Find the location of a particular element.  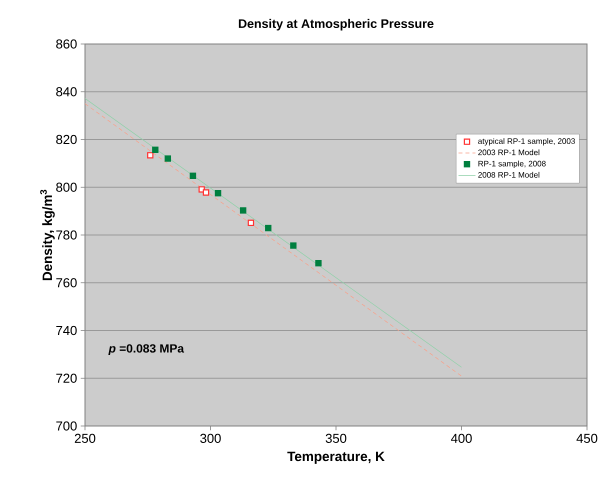

chart-title: Density at Atmospheric Pressure is located at coordinates (336, 24).